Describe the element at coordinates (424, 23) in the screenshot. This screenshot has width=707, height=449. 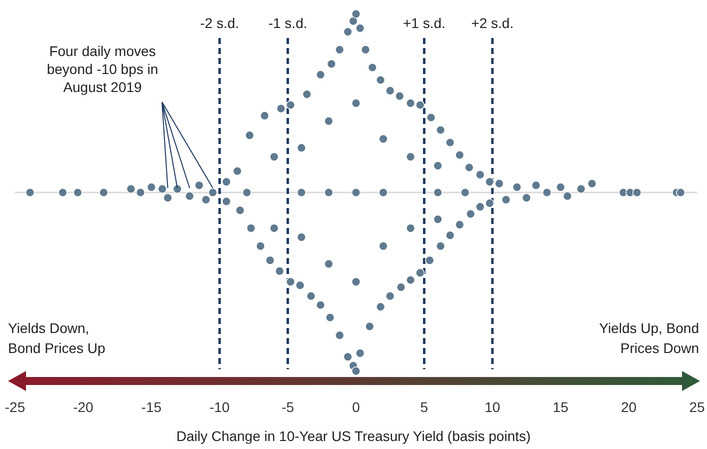
I see `ref-line-label: +1 s.d.` at that location.